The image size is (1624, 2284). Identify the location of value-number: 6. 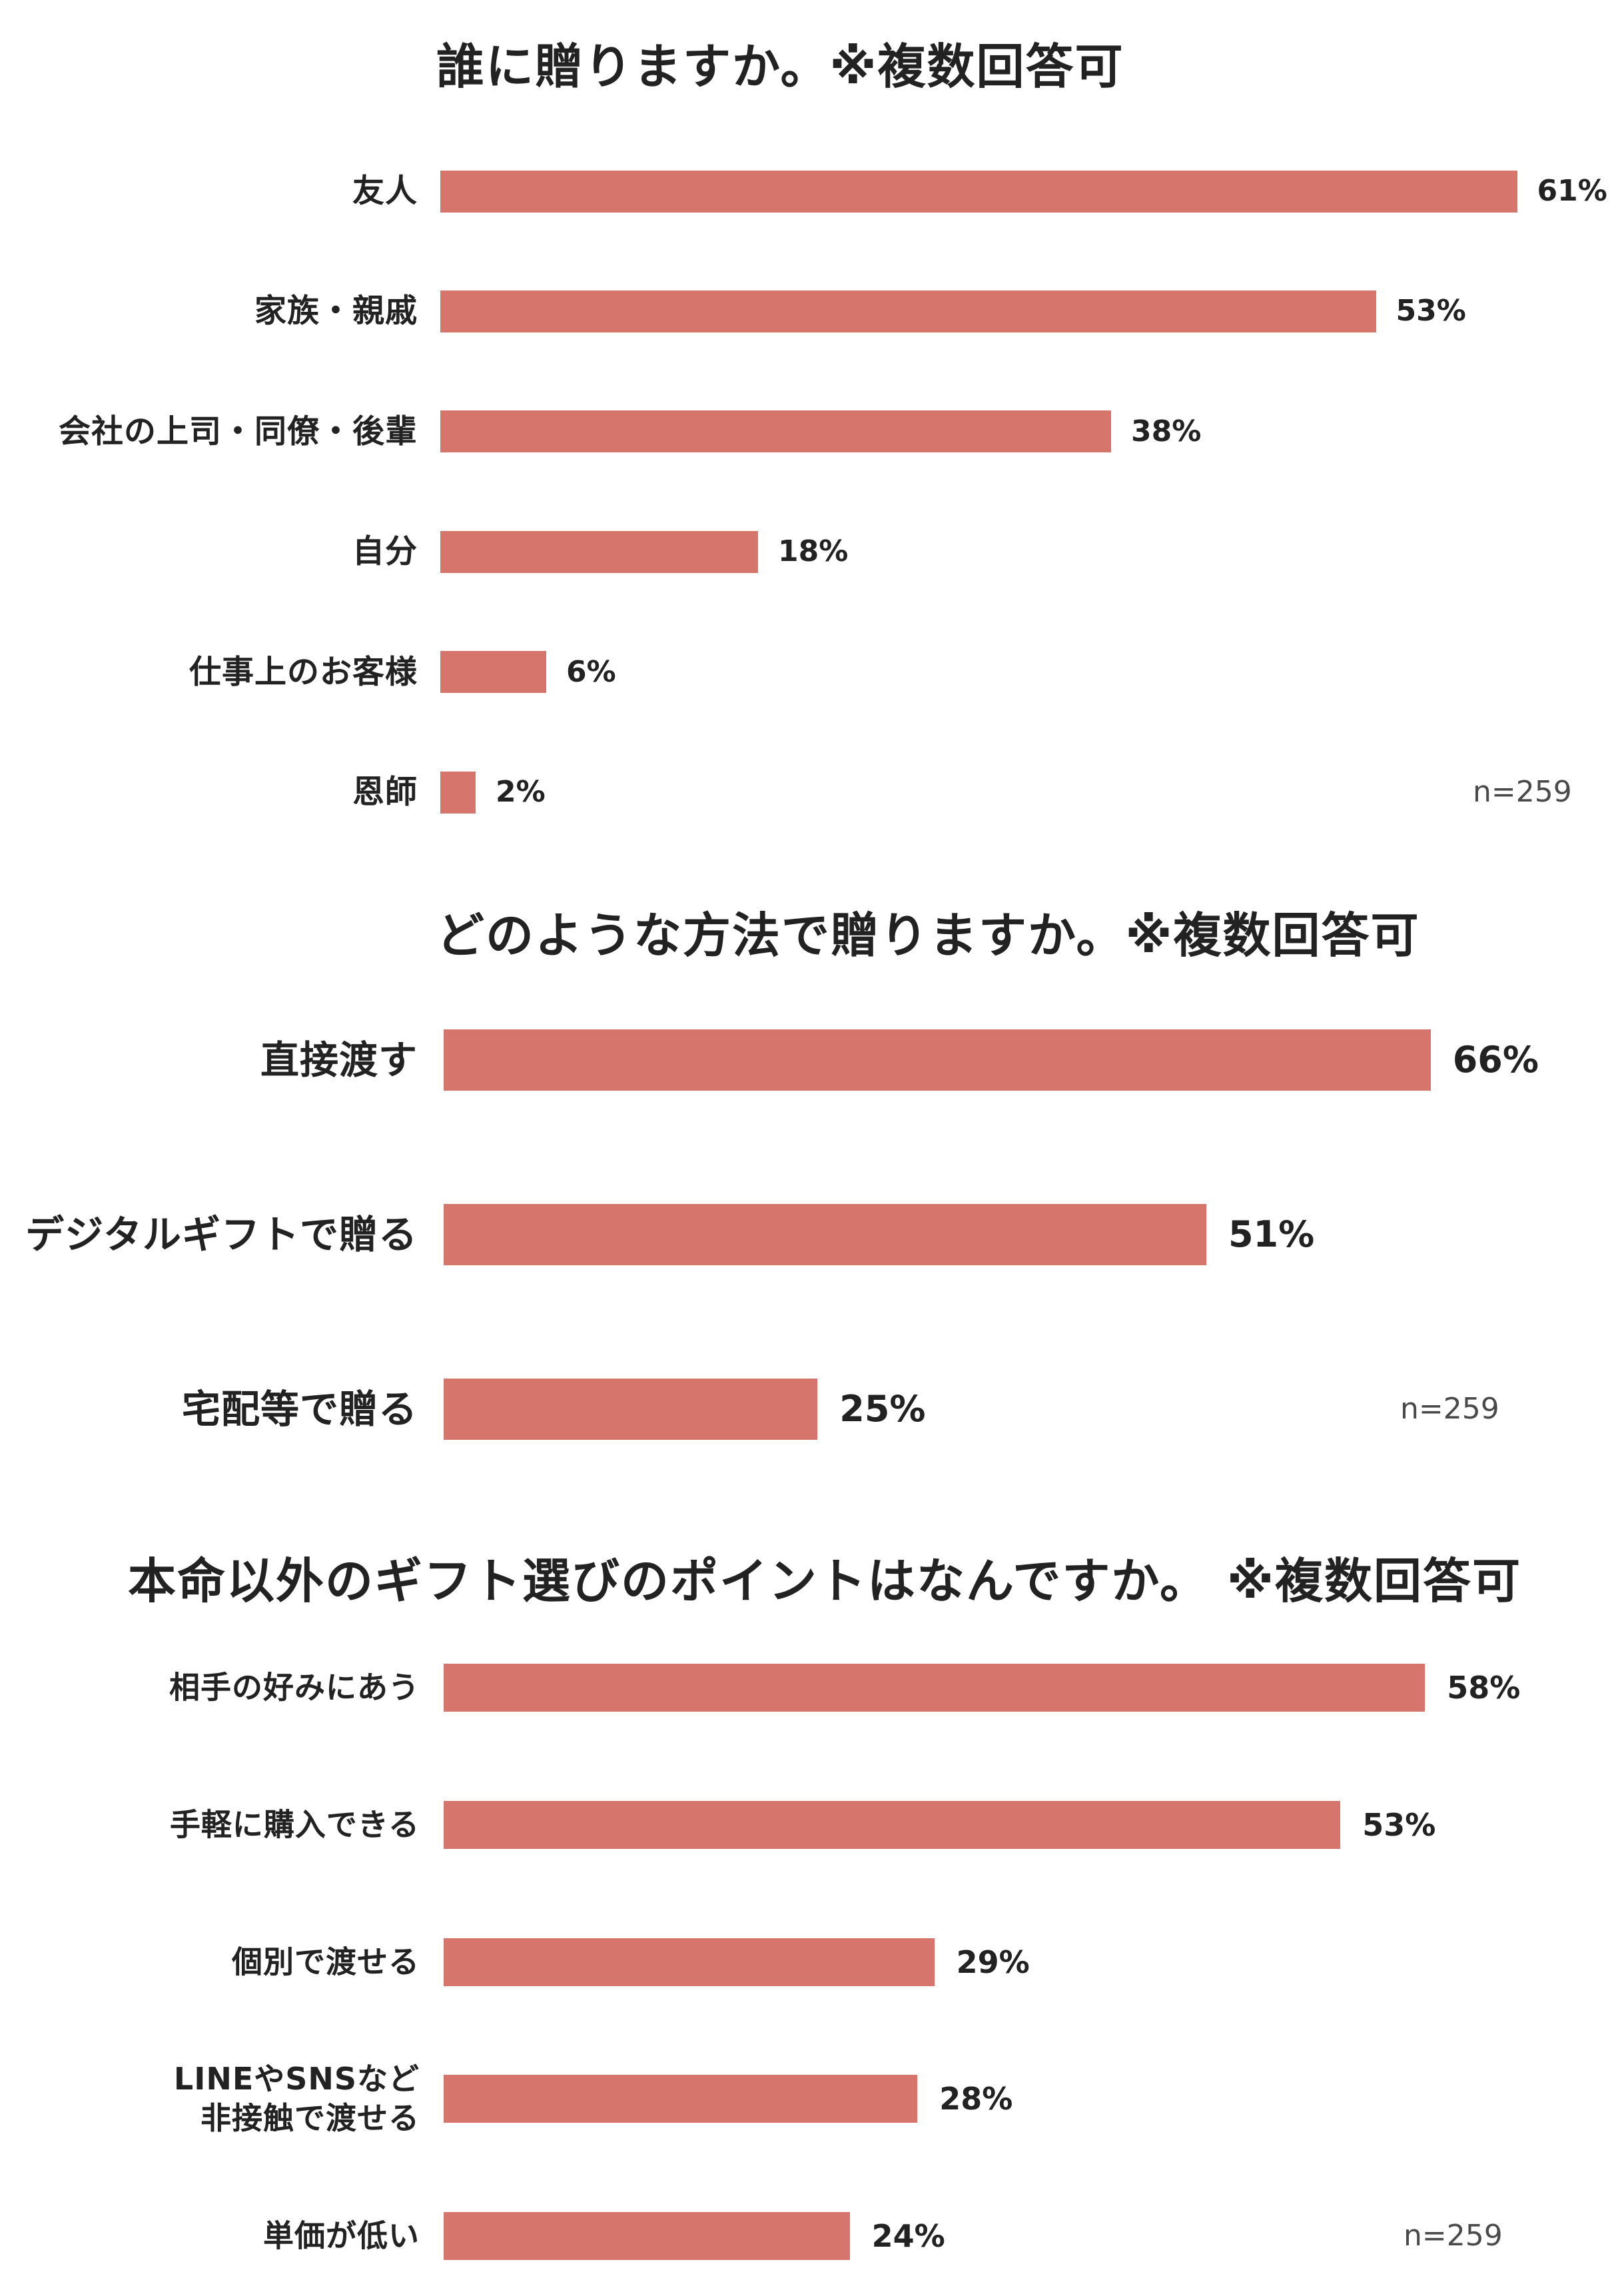
(576, 671).